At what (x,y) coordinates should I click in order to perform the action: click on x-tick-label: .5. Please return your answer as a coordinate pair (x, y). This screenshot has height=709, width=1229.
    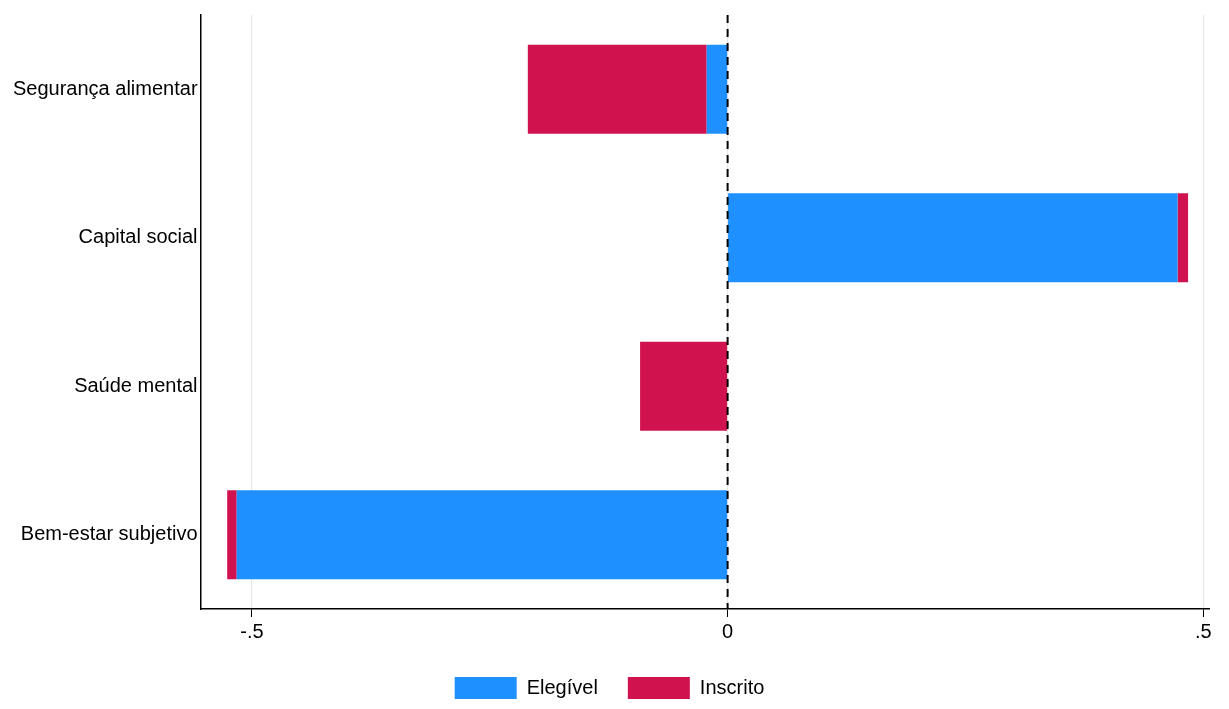
    Looking at the image, I should click on (1203, 630).